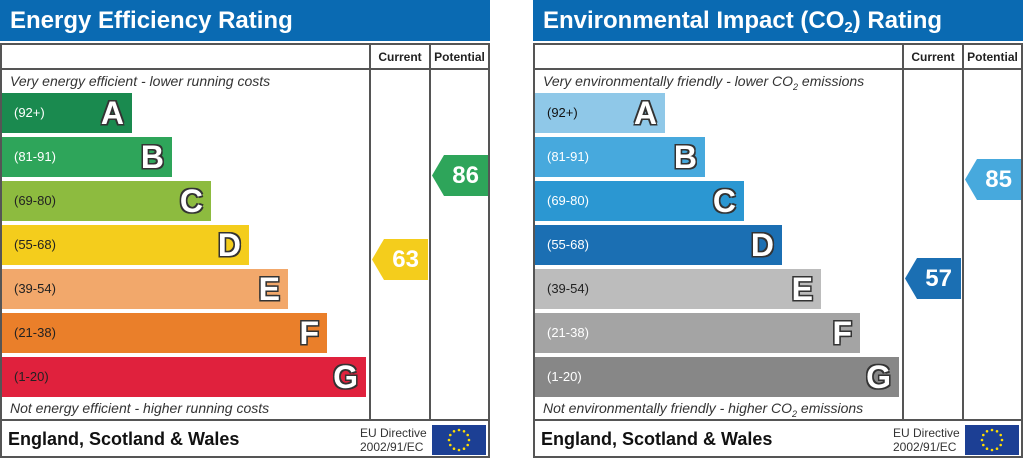  I want to click on current-rating-arrow: 57, so click(933, 278).